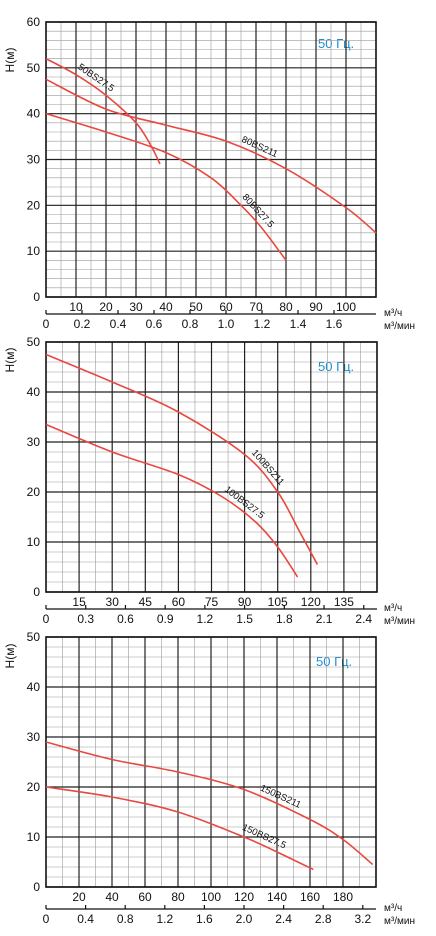 Image resolution: width=436 pixels, height=936 pixels. I want to click on x-tick-label: 180, so click(343, 897).